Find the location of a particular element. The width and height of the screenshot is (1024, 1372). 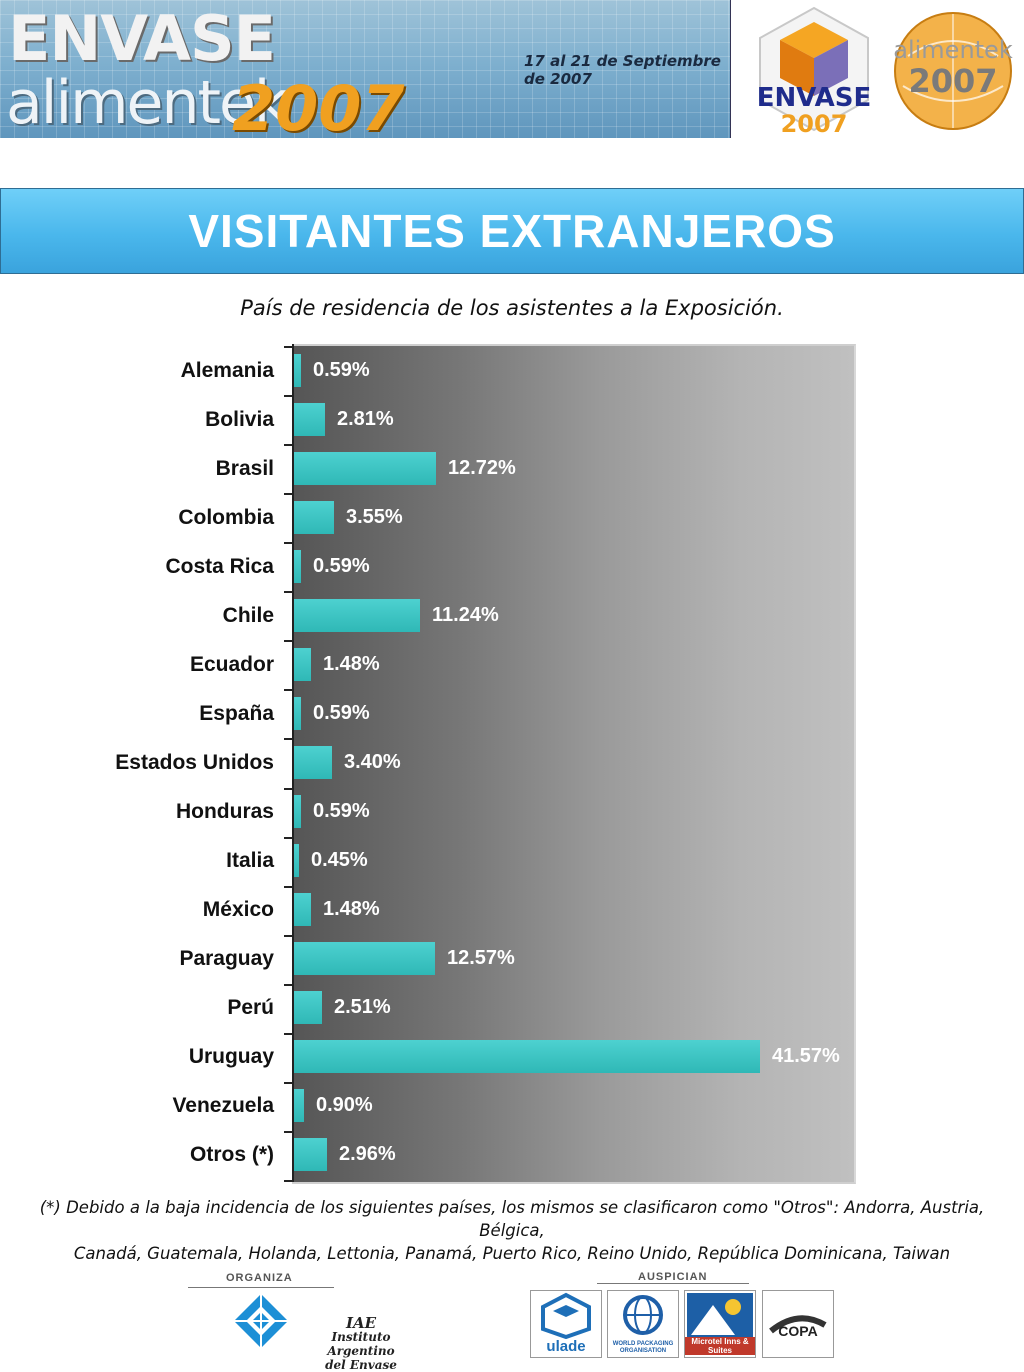

alimentek-2007-logo: alimentek 2007 is located at coordinates (953, 71).